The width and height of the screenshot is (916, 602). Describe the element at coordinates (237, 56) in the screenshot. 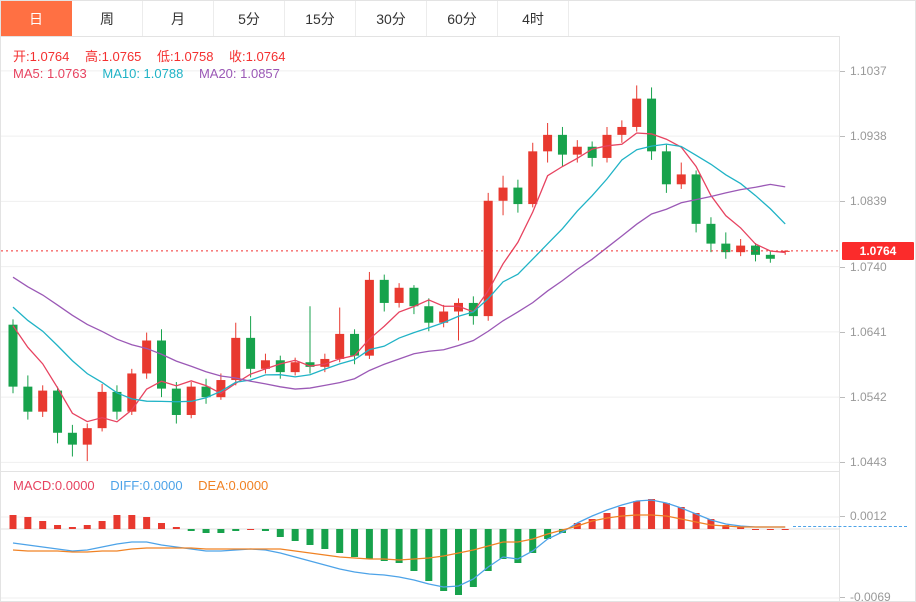

I see `close-label: 收:` at that location.